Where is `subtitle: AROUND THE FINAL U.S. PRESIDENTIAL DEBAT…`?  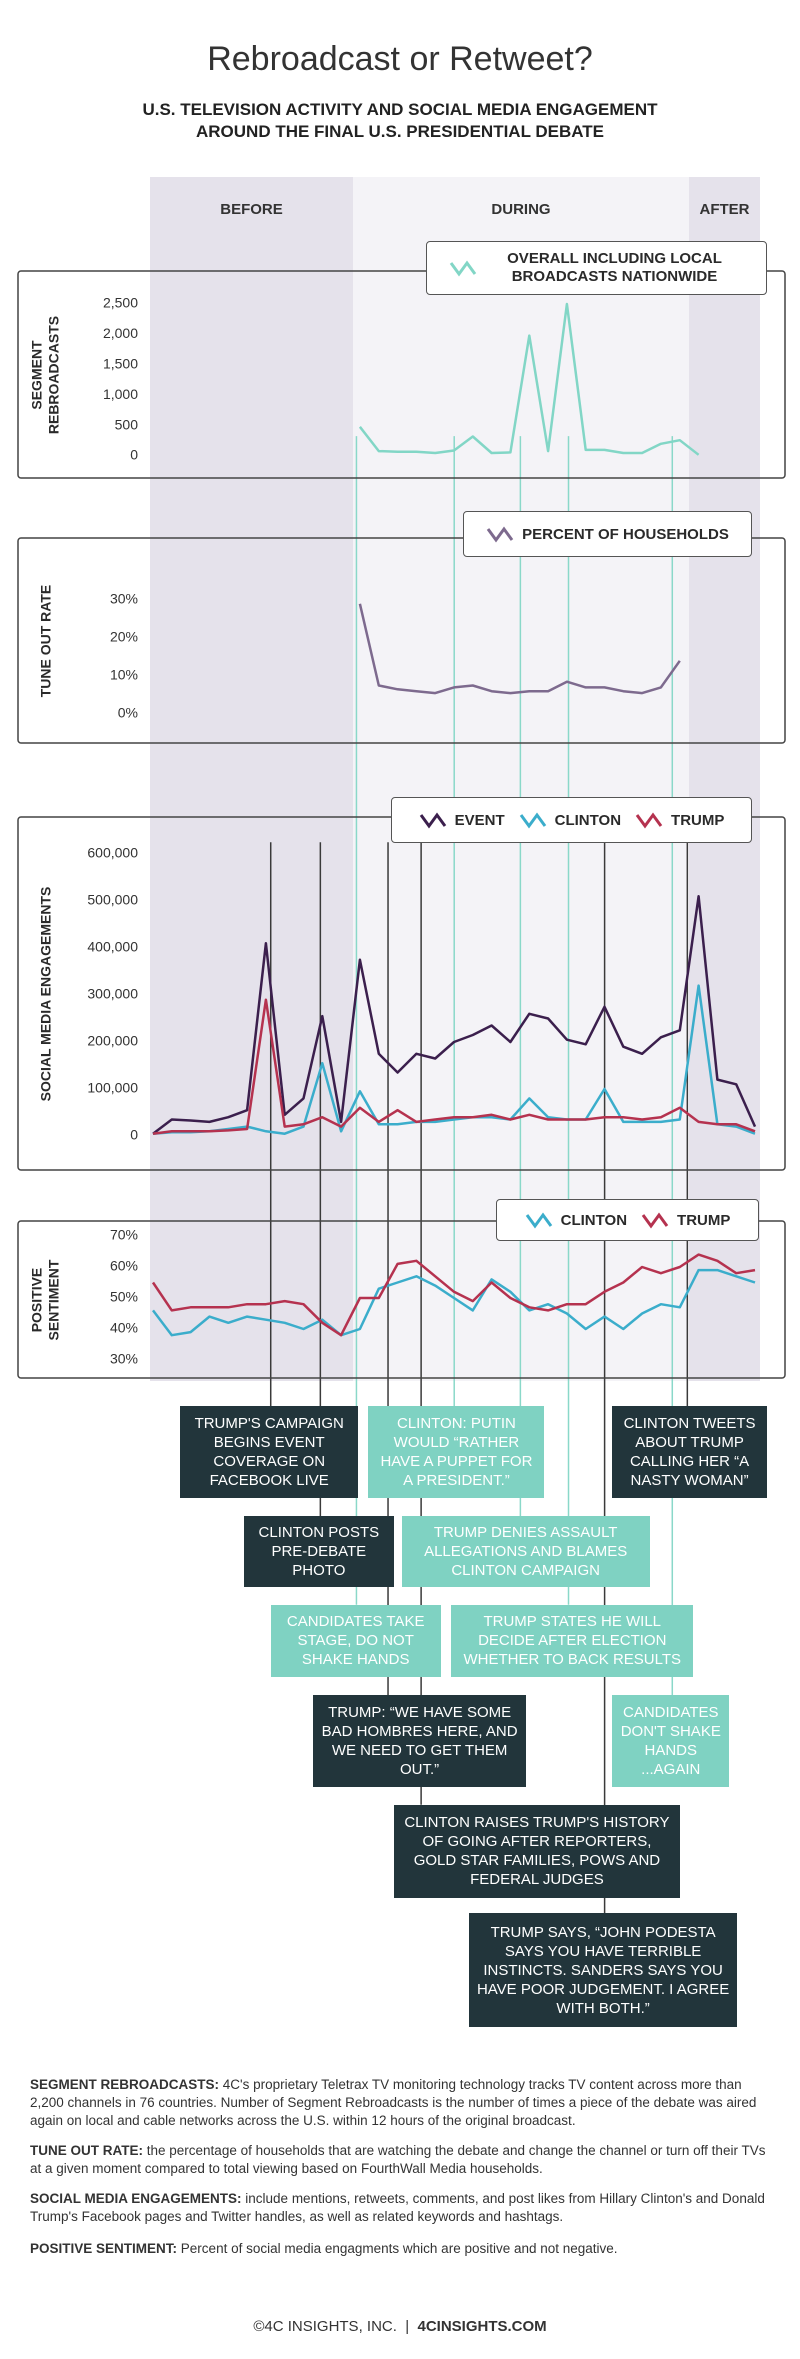
subtitle: AROUND THE FINAL U.S. PRESIDENTIAL DEBAT… is located at coordinates (400, 131).